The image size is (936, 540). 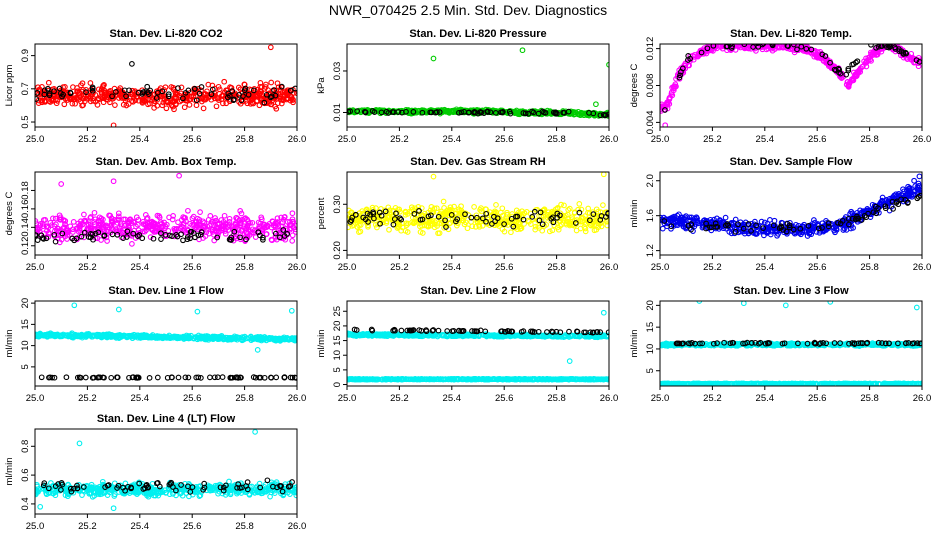 What do you see at coordinates (297, 139) in the screenshot?
I see `x-tick-label: 26.0` at bounding box center [297, 139].